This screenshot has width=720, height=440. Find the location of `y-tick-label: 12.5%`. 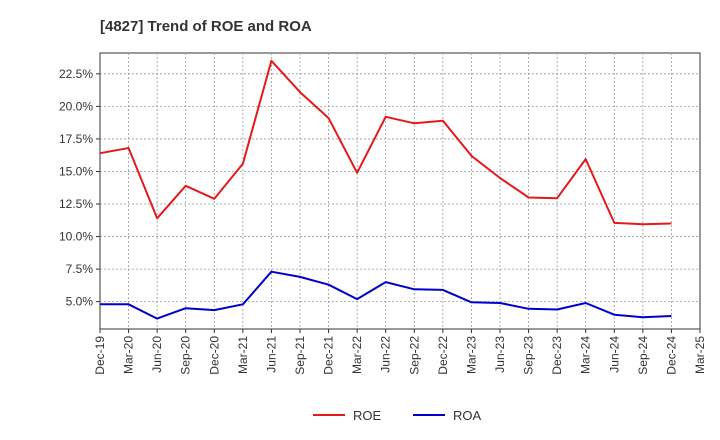

y-tick-label: 12.5% is located at coordinates (76, 204).